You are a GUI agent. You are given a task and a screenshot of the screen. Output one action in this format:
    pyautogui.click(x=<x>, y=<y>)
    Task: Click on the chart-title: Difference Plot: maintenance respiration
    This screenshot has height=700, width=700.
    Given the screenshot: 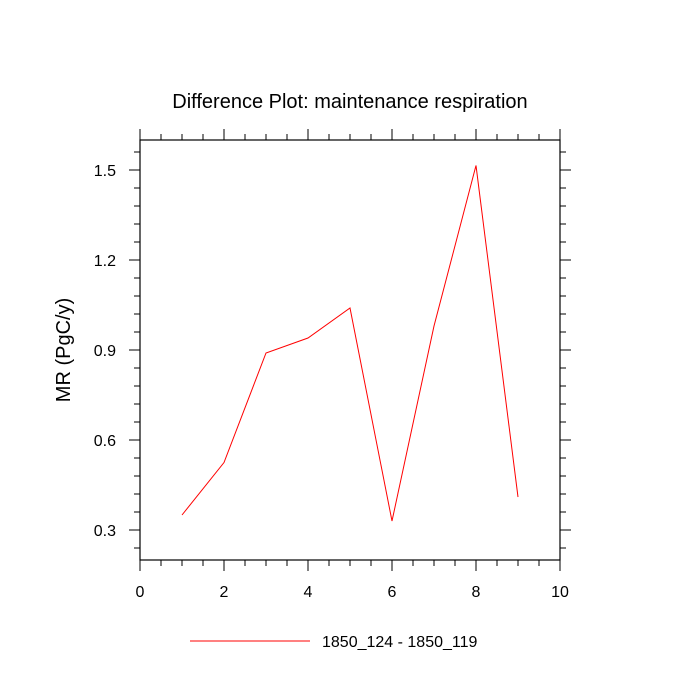 What is the action you would take?
    pyautogui.click(x=349, y=102)
    